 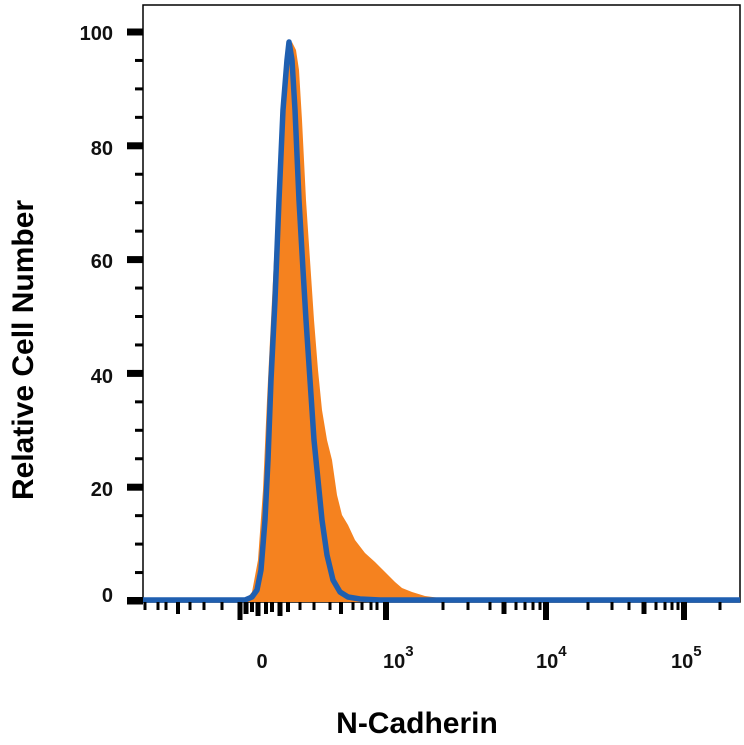 What do you see at coordinates (551, 658) in the screenshot?
I see `x-tick-10e4: 10⁴` at bounding box center [551, 658].